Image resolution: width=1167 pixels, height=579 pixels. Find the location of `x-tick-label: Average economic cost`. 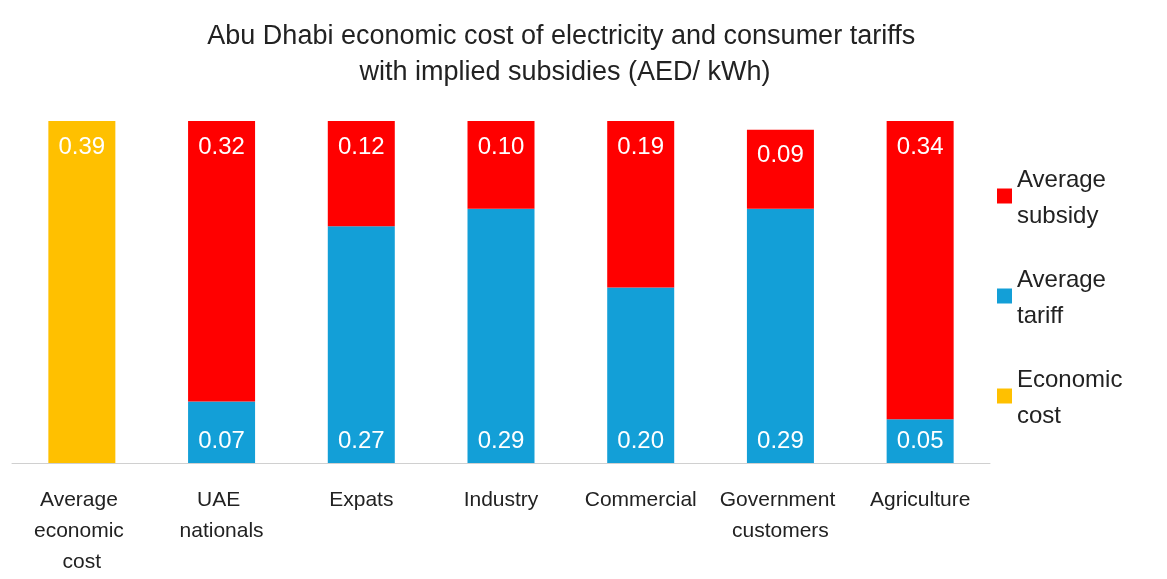

x-tick-label: Average economic cost is located at coordinates (82, 529).